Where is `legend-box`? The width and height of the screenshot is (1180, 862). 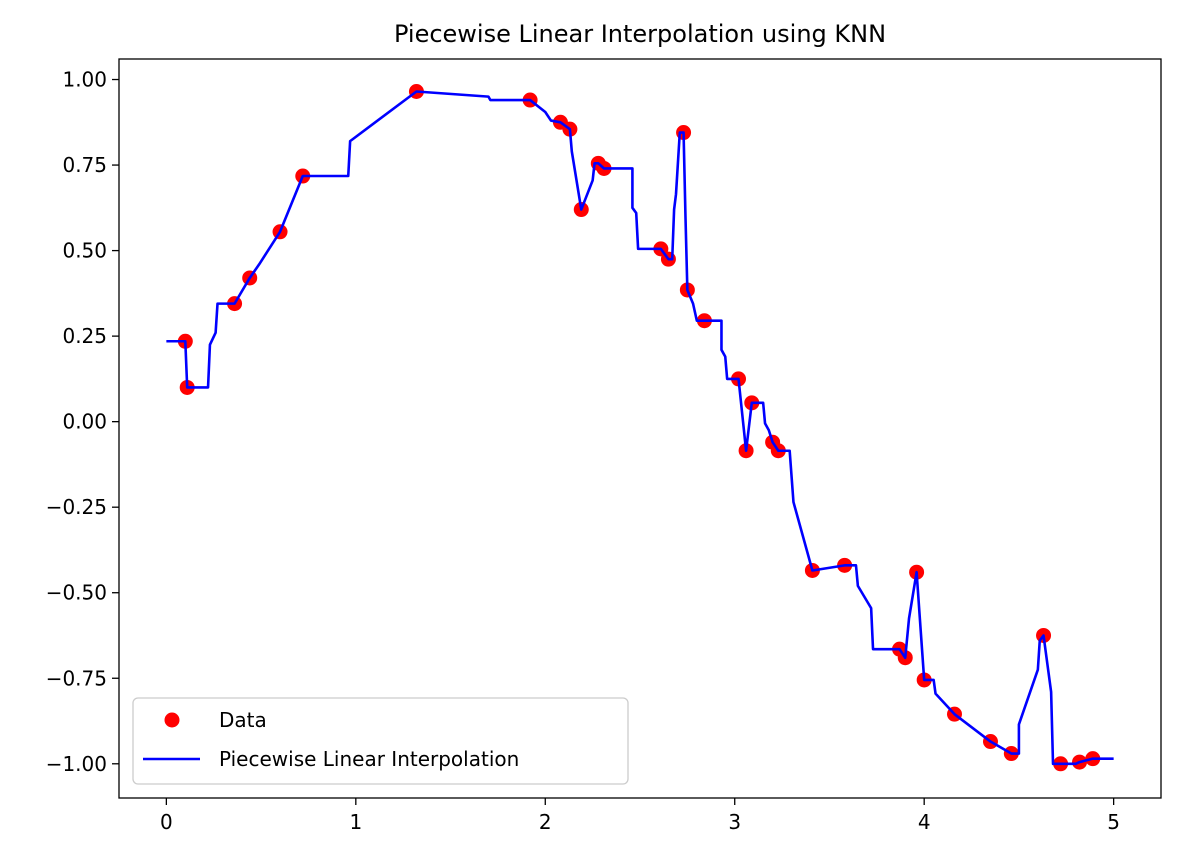
legend-box is located at coordinates (380, 741).